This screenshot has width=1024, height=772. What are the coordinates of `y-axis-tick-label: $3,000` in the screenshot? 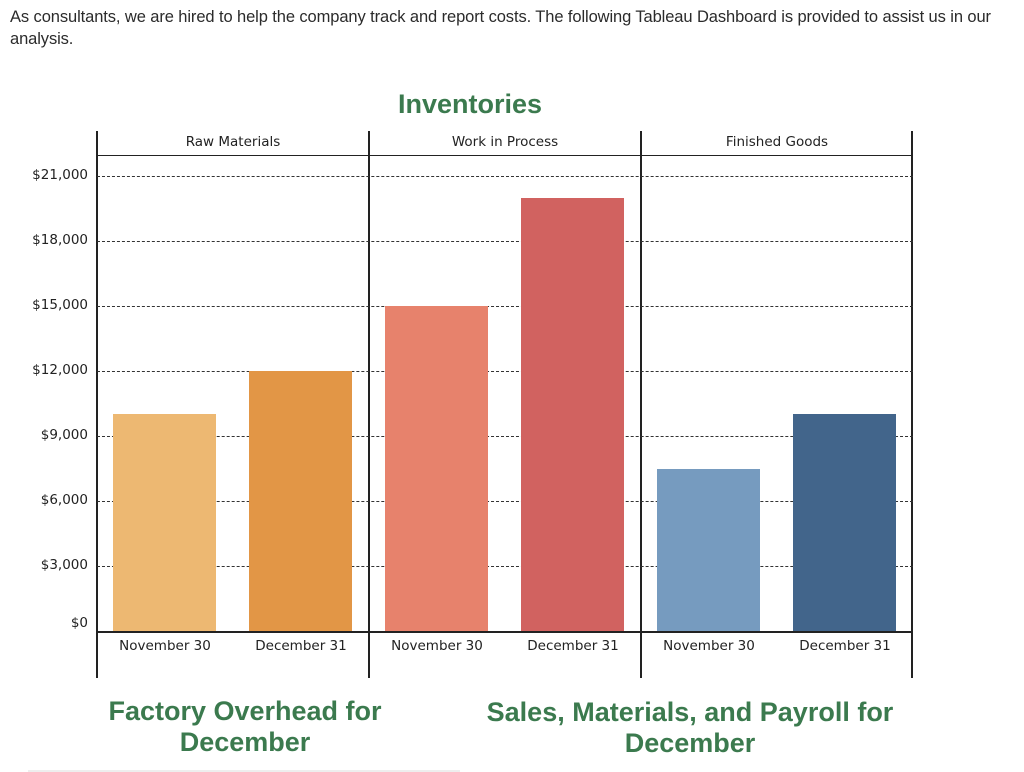 It's located at (64, 565).